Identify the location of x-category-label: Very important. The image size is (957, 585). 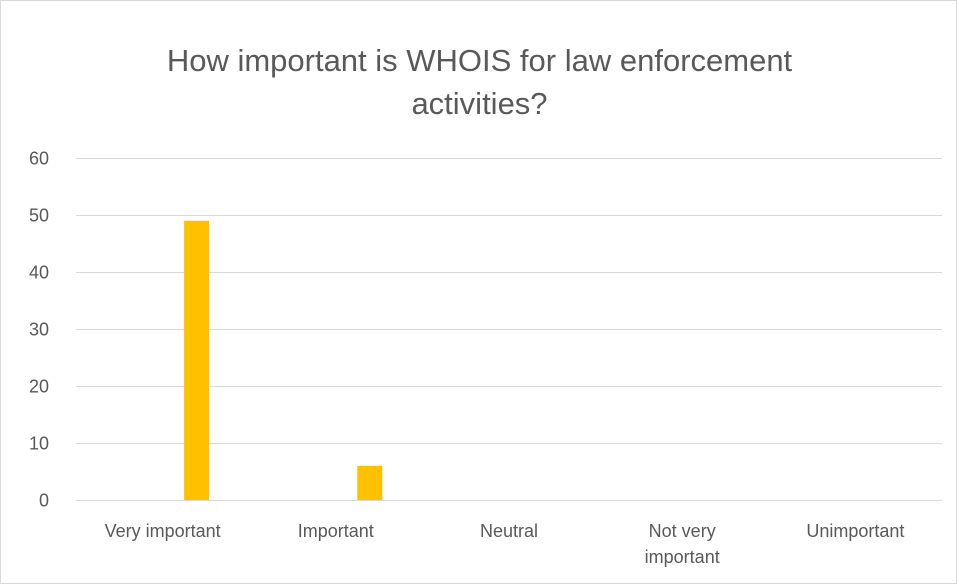
(163, 531).